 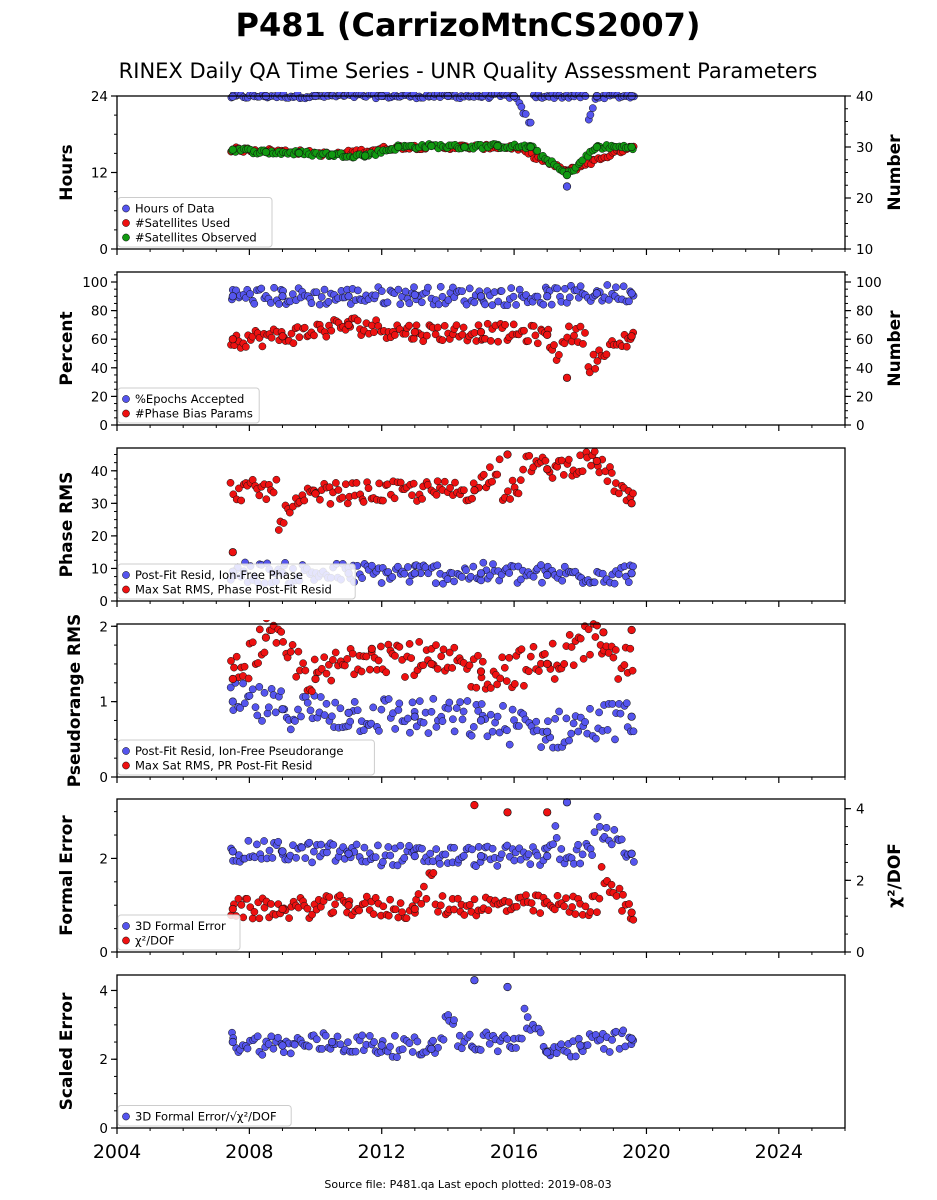 What do you see at coordinates (864, 199) in the screenshot?
I see `y-right-tick-label: 20` at bounding box center [864, 199].